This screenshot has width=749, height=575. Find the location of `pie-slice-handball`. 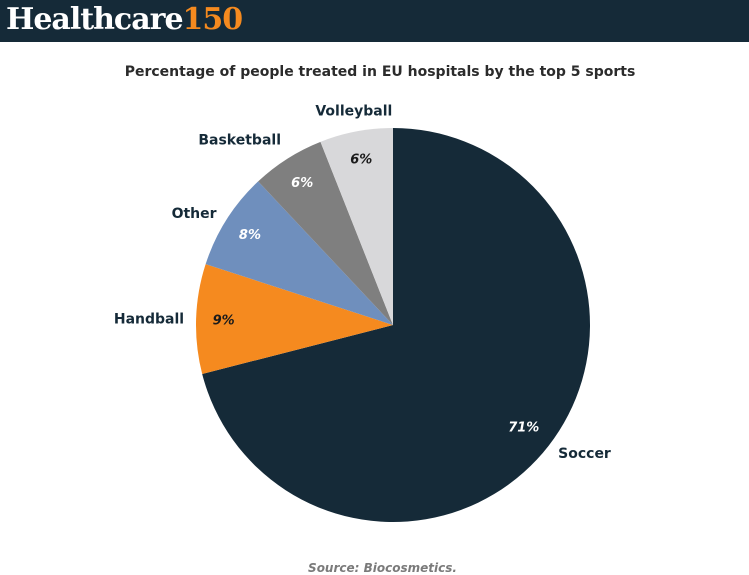

pie-slice-handball is located at coordinates (294, 319).